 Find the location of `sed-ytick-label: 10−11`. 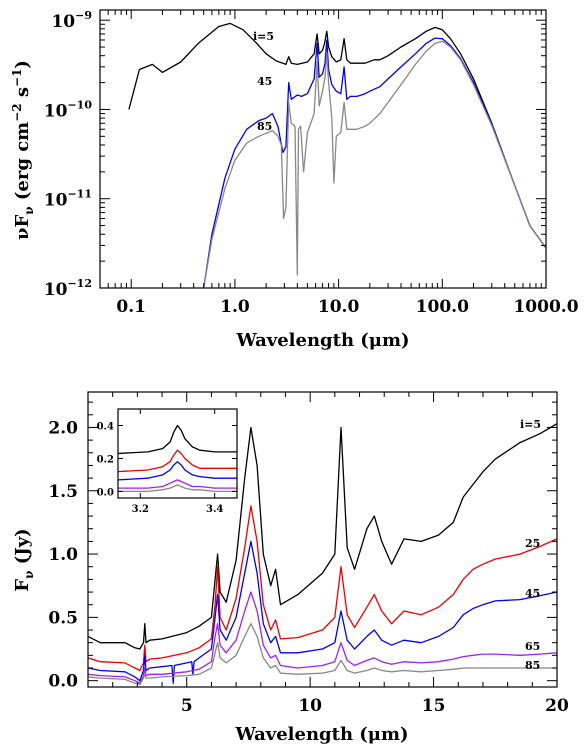

sed-ytick-label: 10−11 is located at coordinates (68, 199).